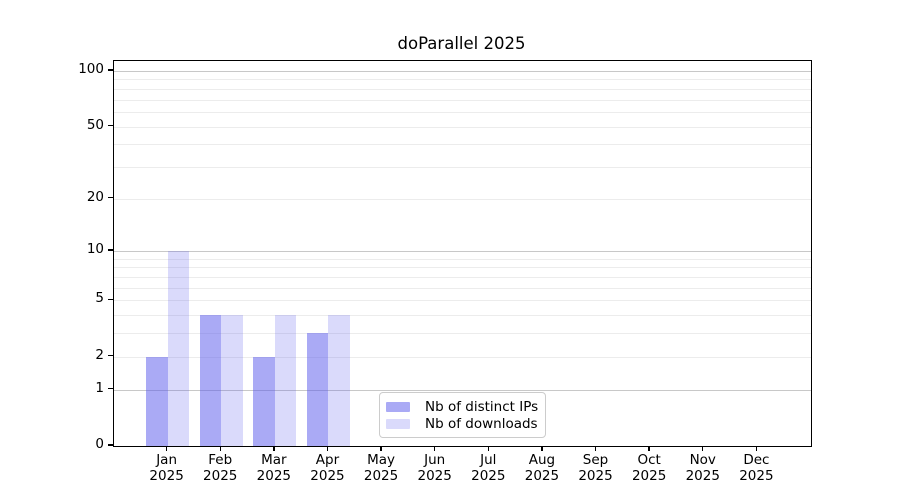  What do you see at coordinates (488, 448) in the screenshot?
I see `x-tick-mark-Jul` at bounding box center [488, 448].